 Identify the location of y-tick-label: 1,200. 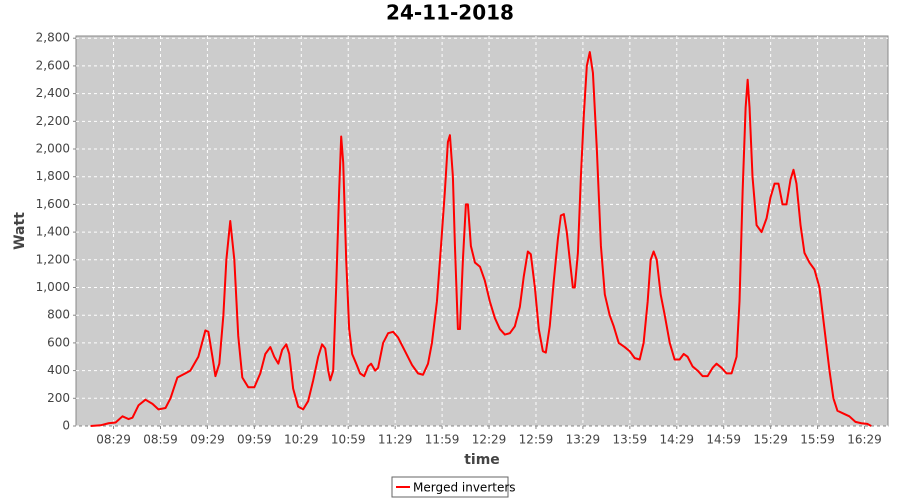
(53, 259).